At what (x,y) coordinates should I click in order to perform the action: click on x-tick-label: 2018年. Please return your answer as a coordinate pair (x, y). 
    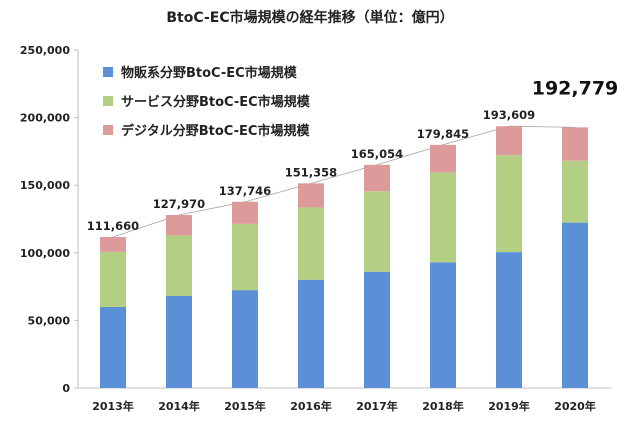
    Looking at the image, I should click on (443, 406).